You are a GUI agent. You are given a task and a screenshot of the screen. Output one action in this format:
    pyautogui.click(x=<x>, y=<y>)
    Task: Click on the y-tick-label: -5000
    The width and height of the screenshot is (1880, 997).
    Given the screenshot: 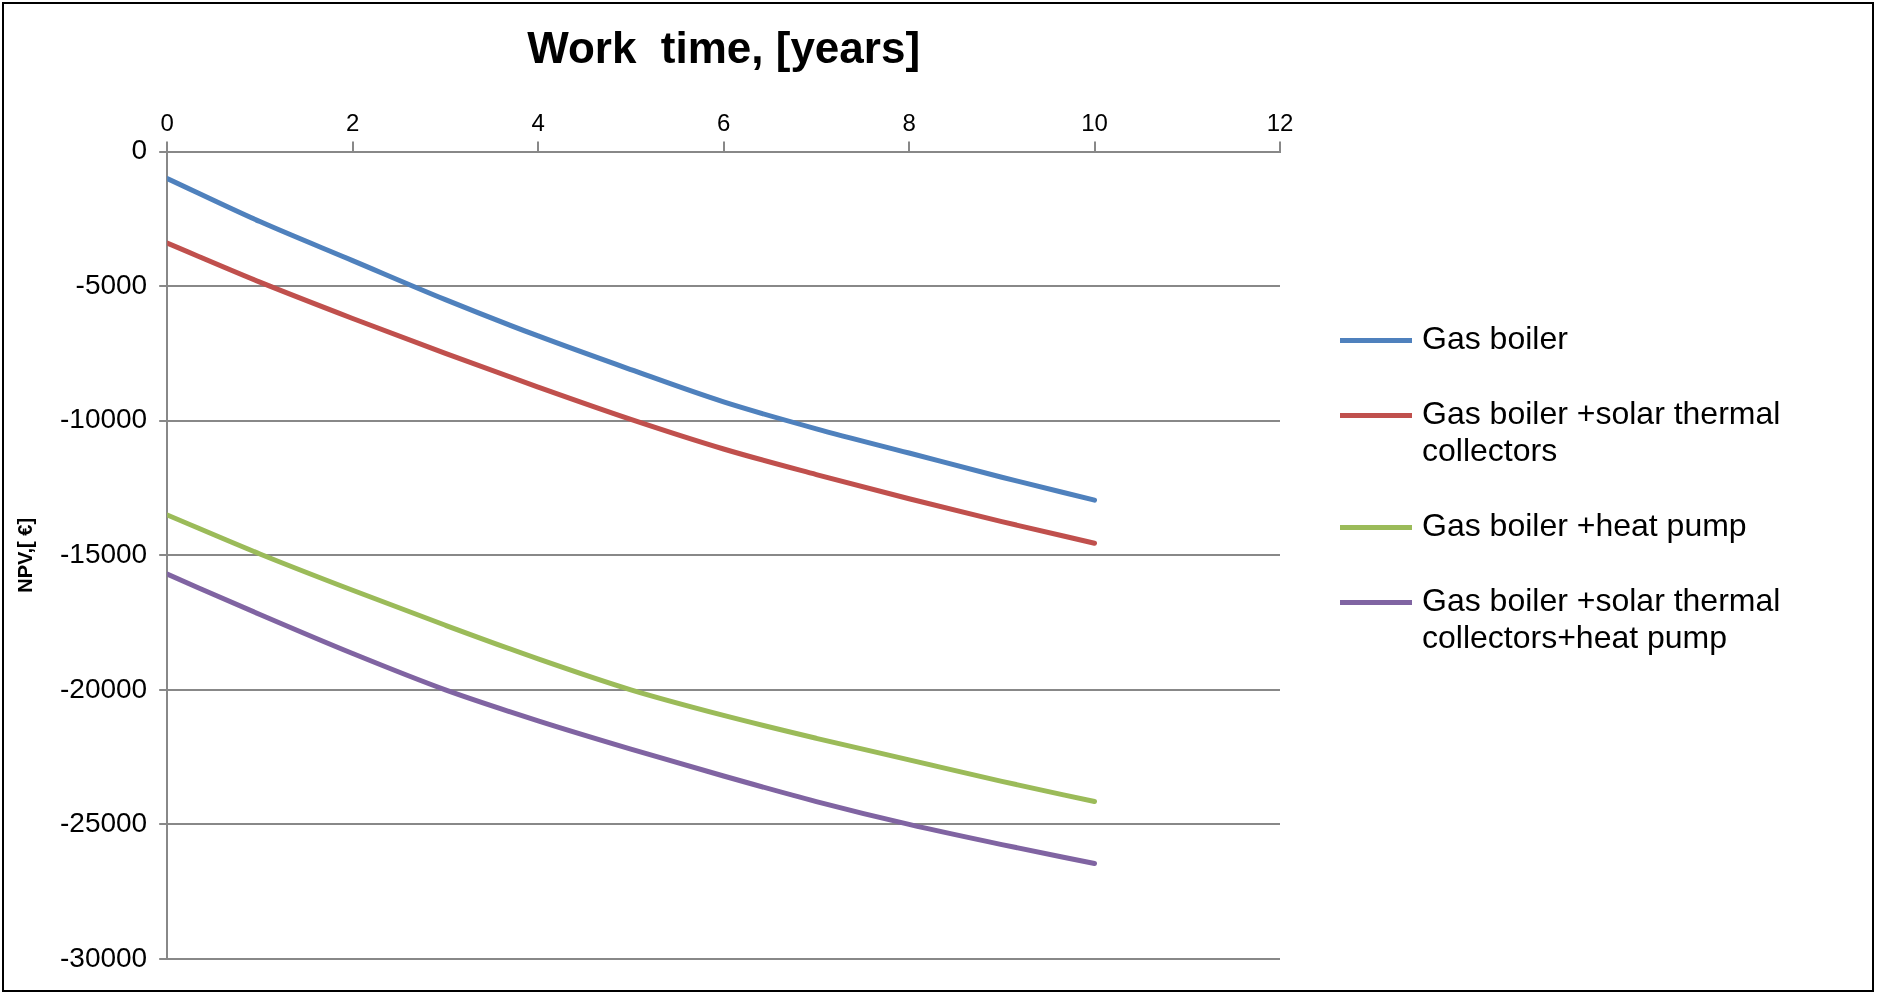 What is the action you would take?
    pyautogui.click(x=111, y=284)
    